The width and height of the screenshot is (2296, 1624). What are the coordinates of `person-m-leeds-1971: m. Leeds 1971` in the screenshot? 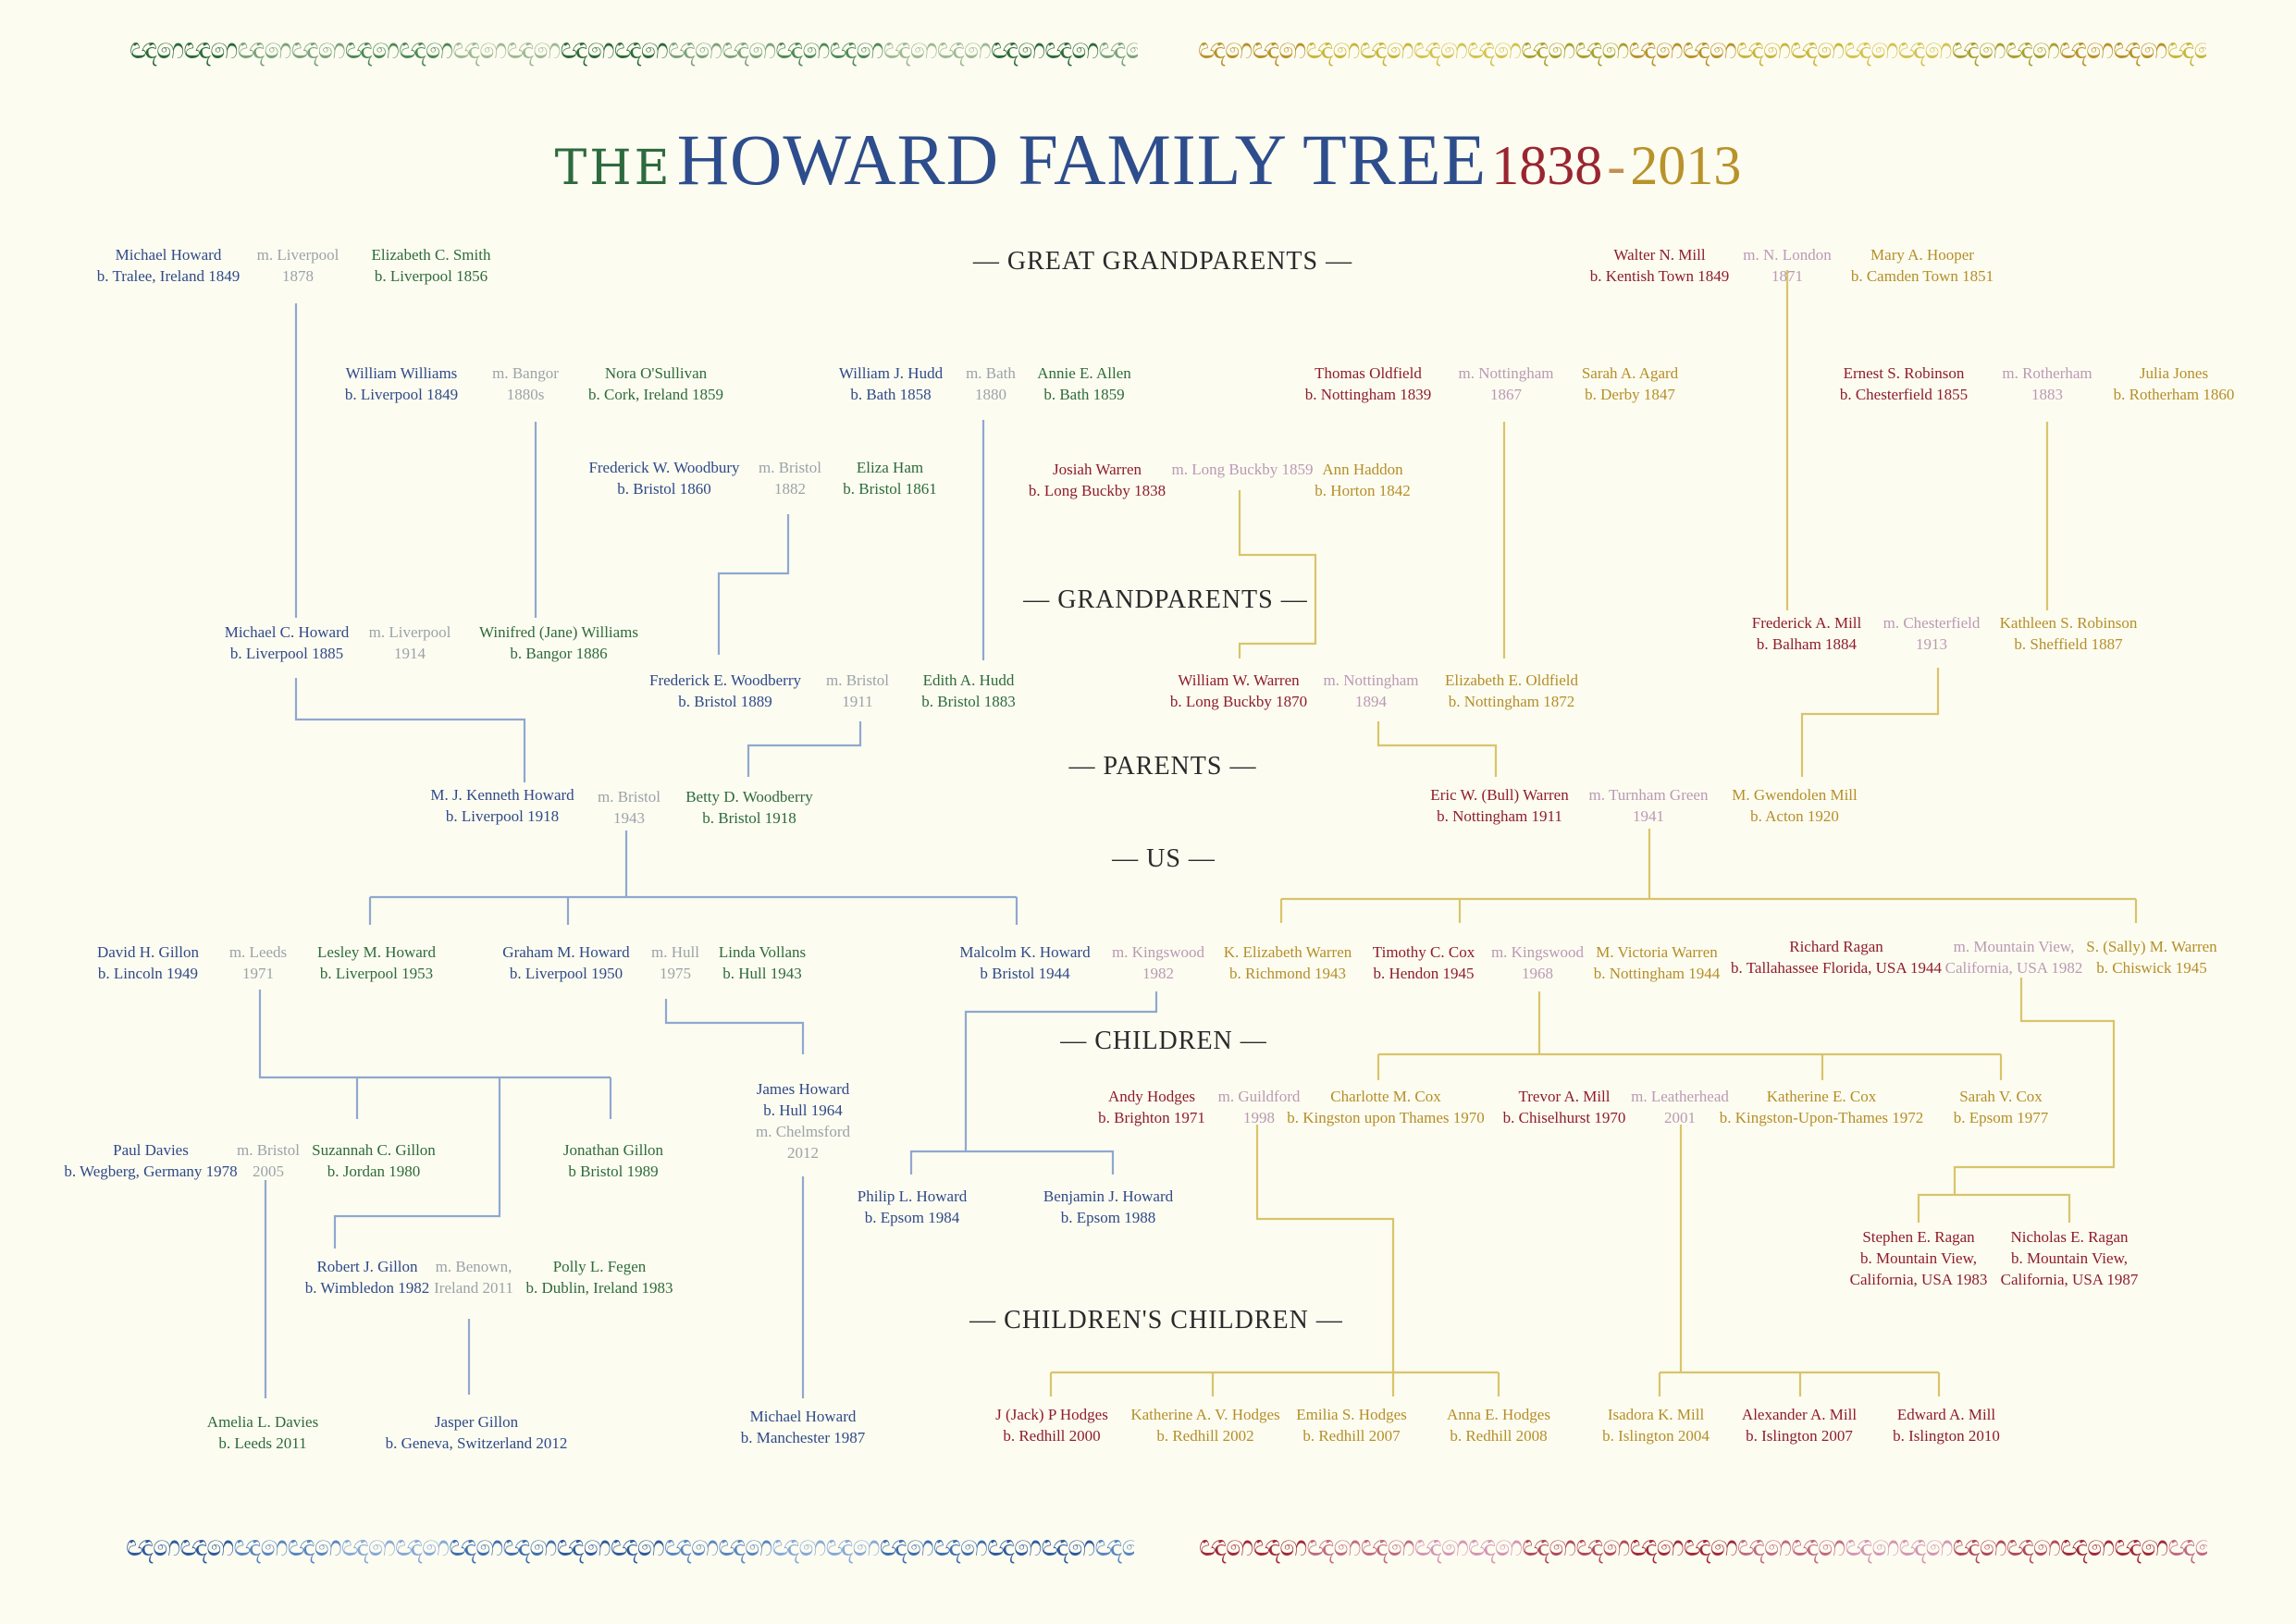 It's located at (258, 962).